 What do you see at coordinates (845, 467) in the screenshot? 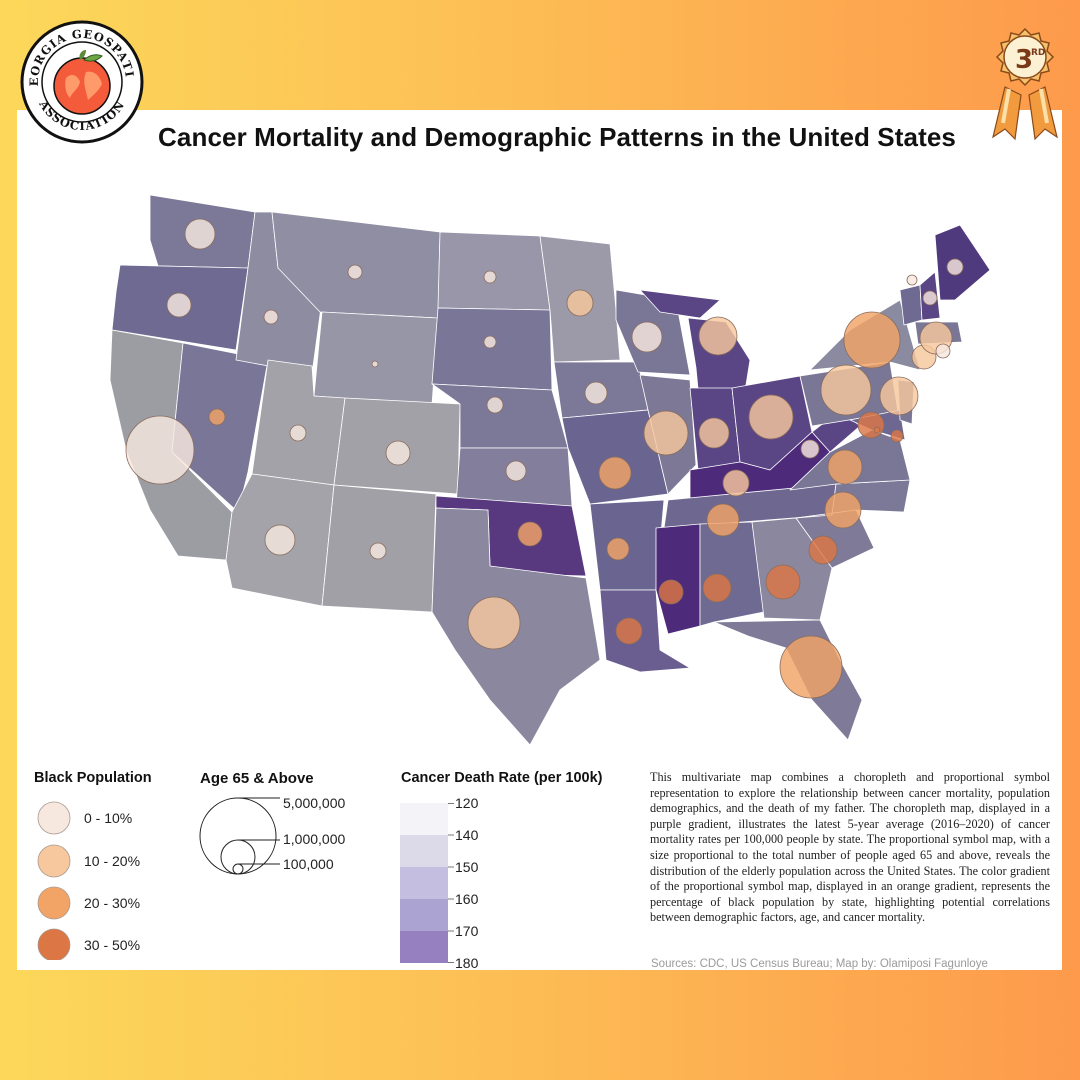
I see `symbol-va` at bounding box center [845, 467].